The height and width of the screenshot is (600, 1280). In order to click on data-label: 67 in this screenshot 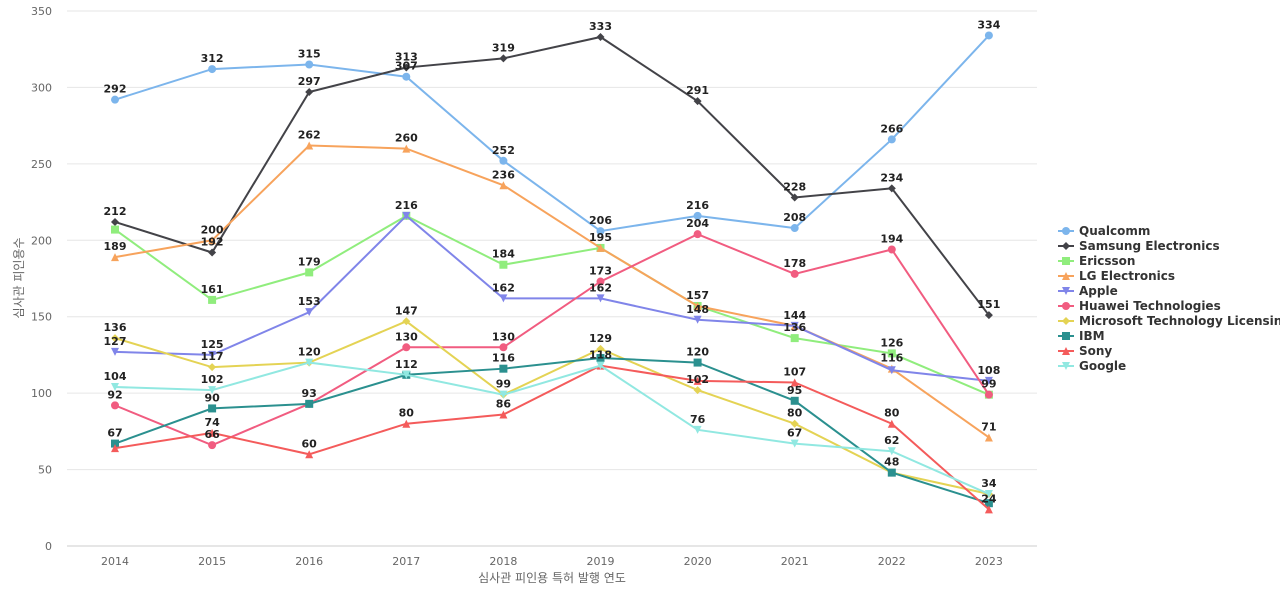, I will do `click(114, 433)`.